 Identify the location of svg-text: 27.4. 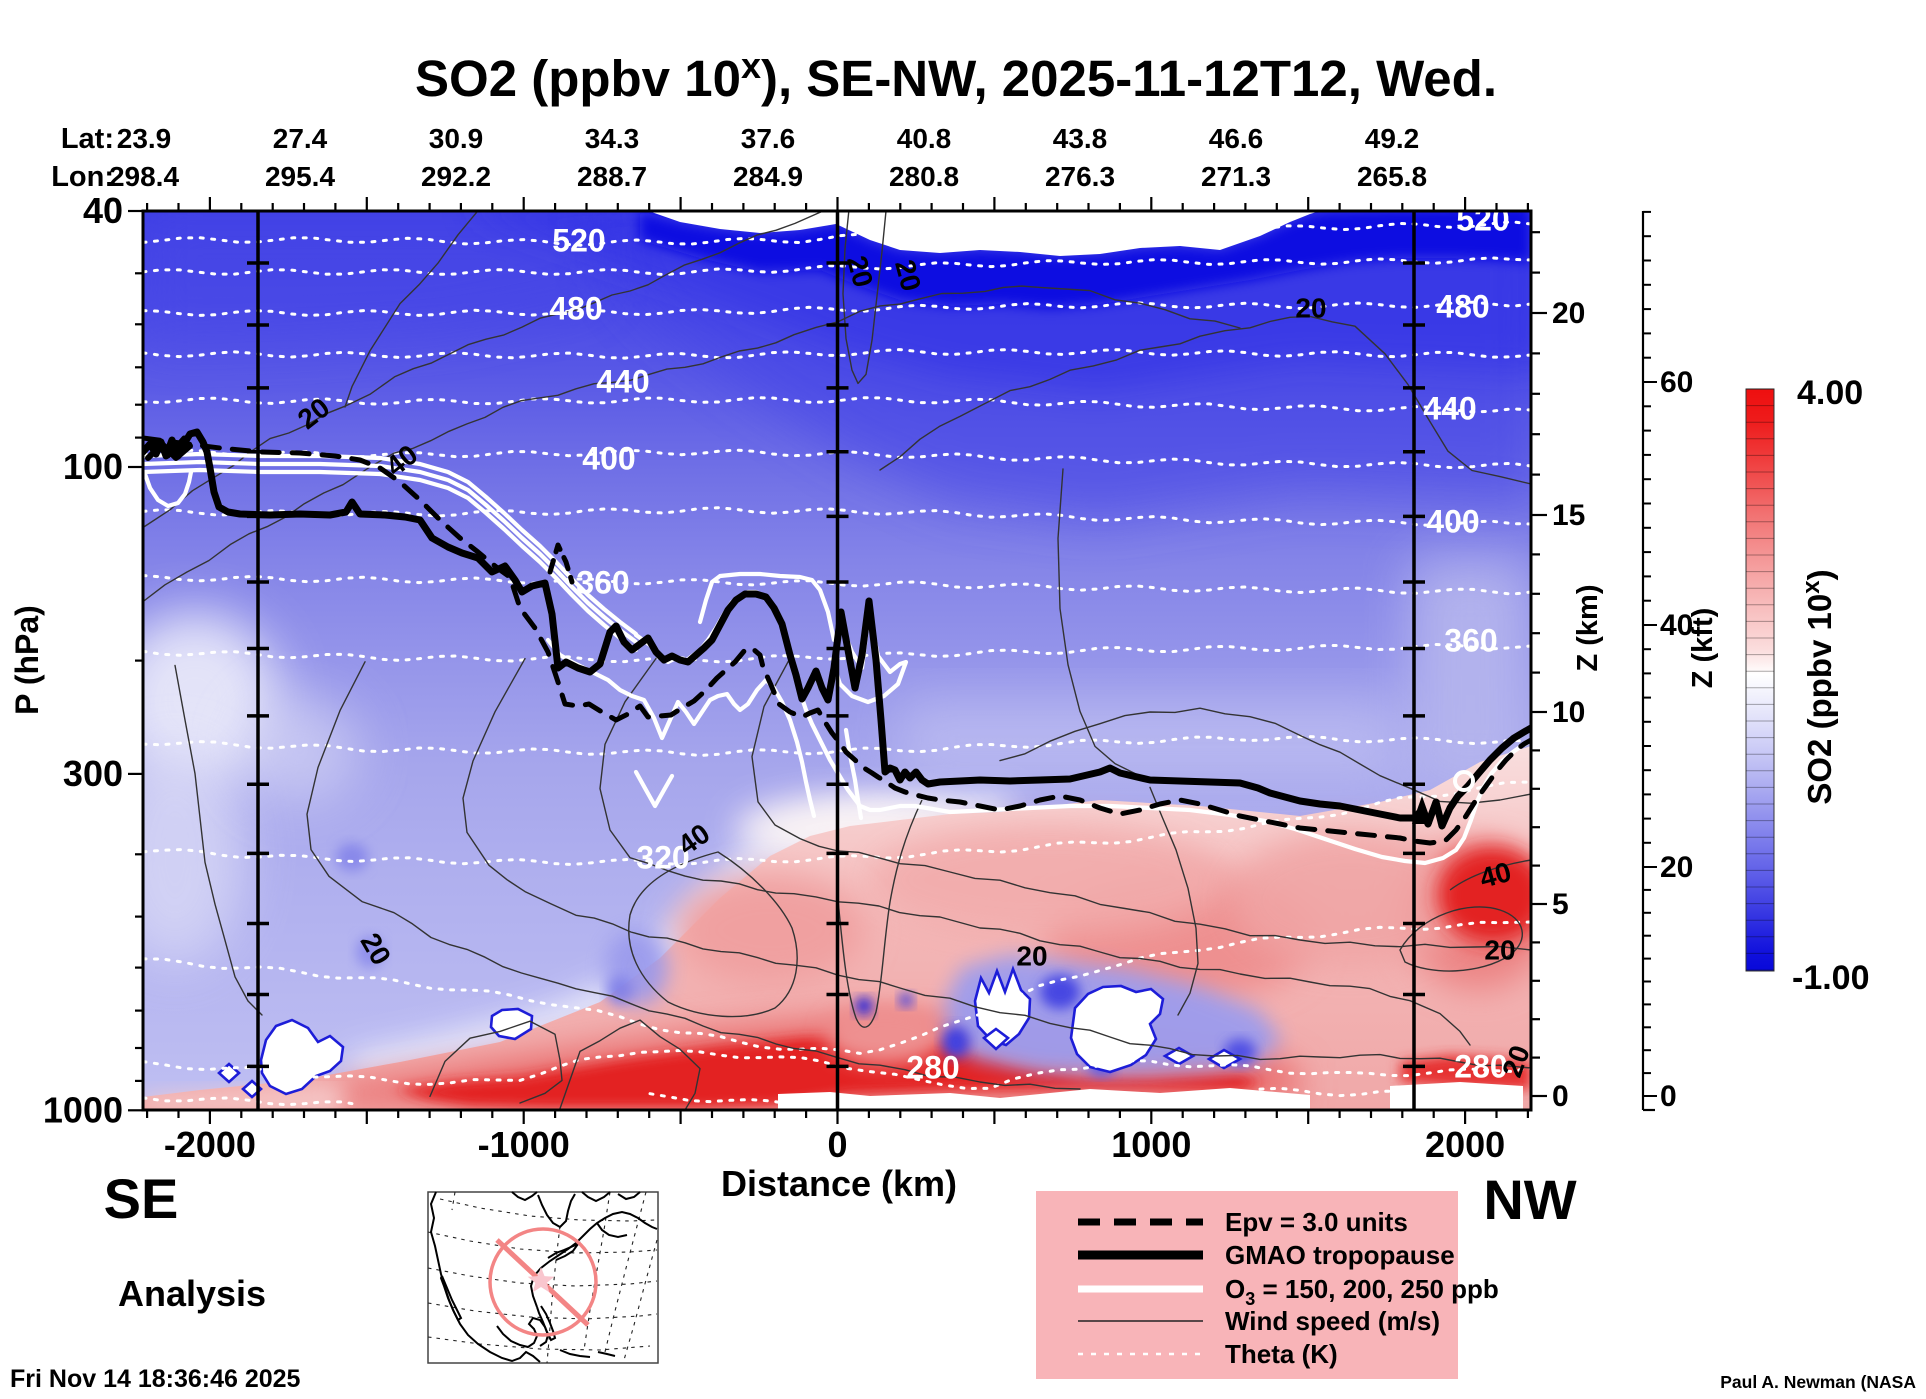
(300, 138).